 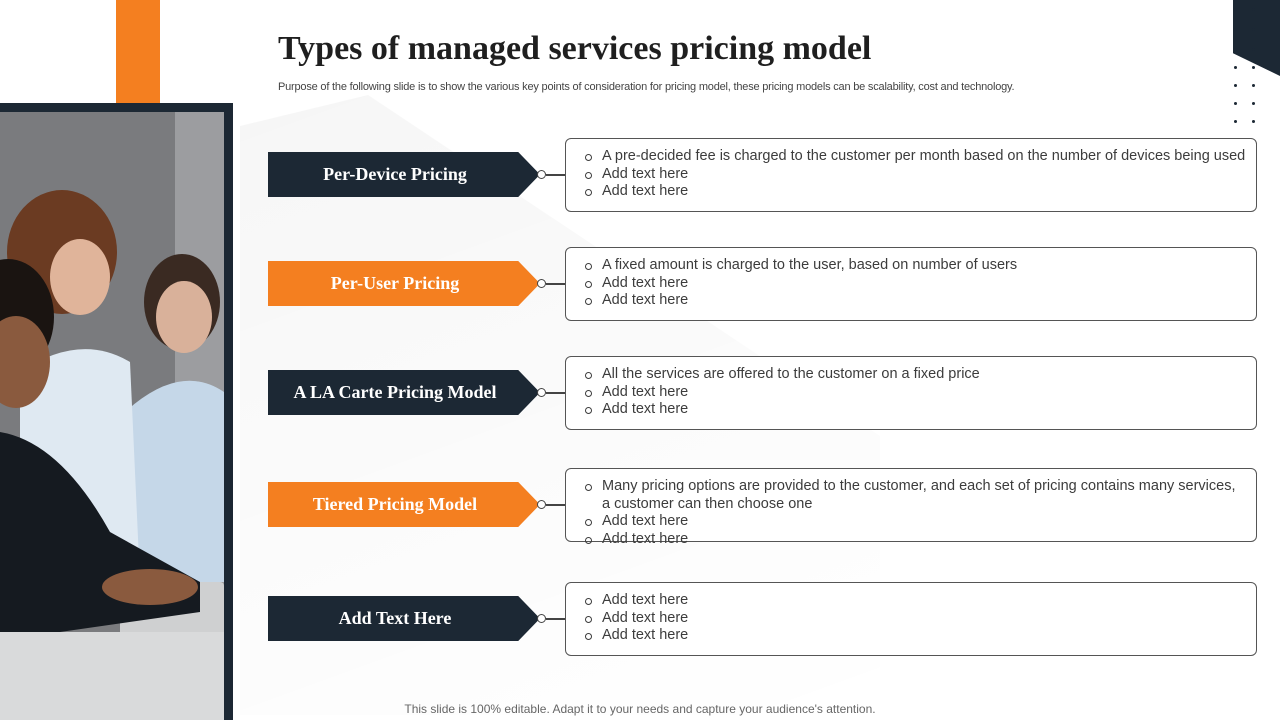 I want to click on tag-per-device-pricing: Per-Device Pricing, so click(x=404, y=174).